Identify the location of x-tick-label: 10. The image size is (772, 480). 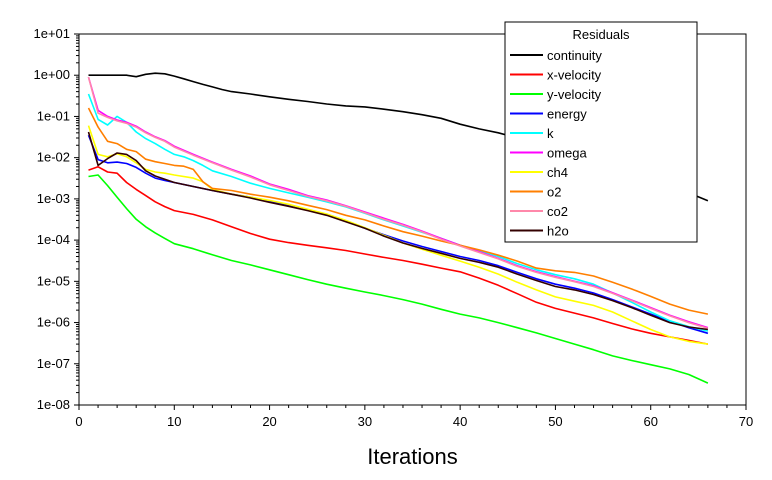
(174, 421).